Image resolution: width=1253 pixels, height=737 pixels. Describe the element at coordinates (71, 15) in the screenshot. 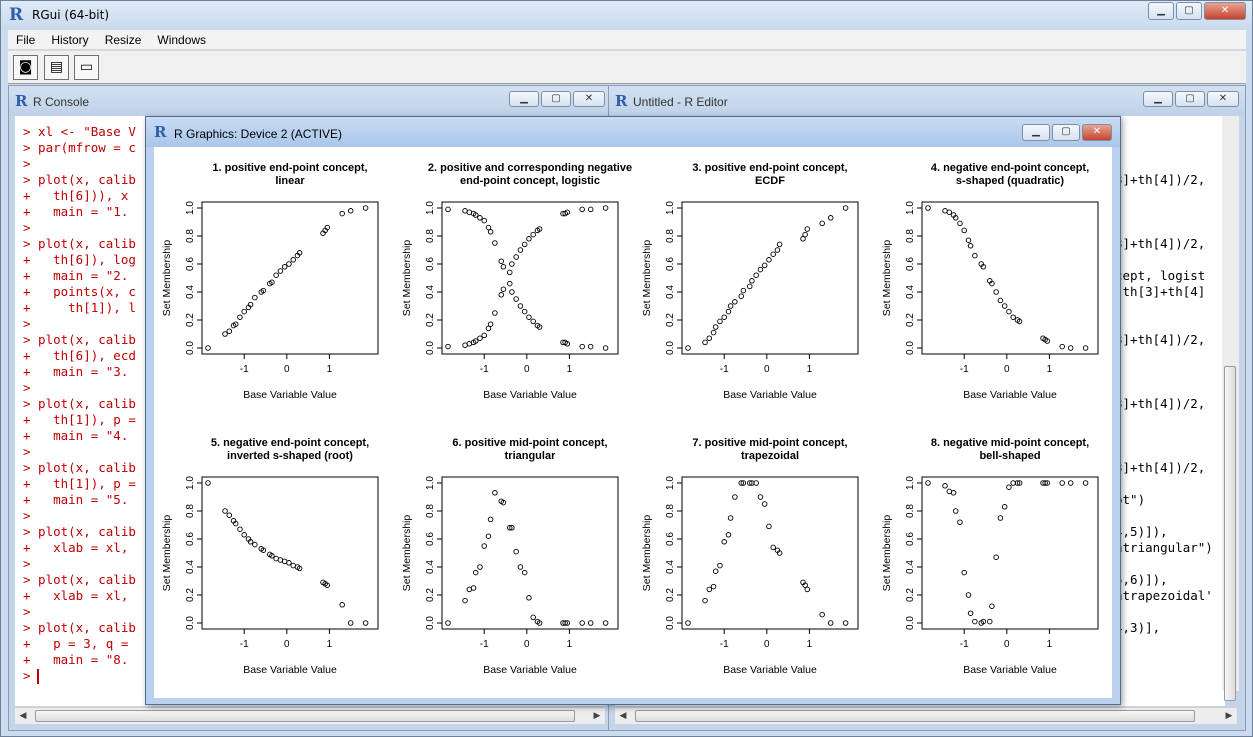

I see `app-title: RGui (64-bit)` at that location.